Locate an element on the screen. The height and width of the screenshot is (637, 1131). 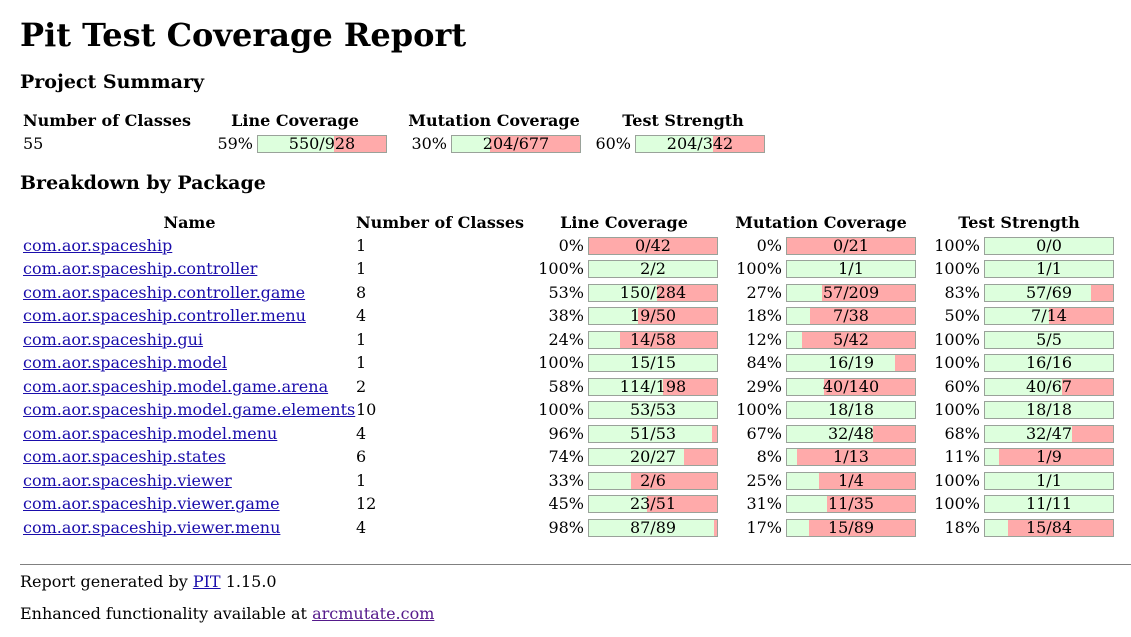
package-mutation-text: 1/1 is located at coordinates (851, 269).